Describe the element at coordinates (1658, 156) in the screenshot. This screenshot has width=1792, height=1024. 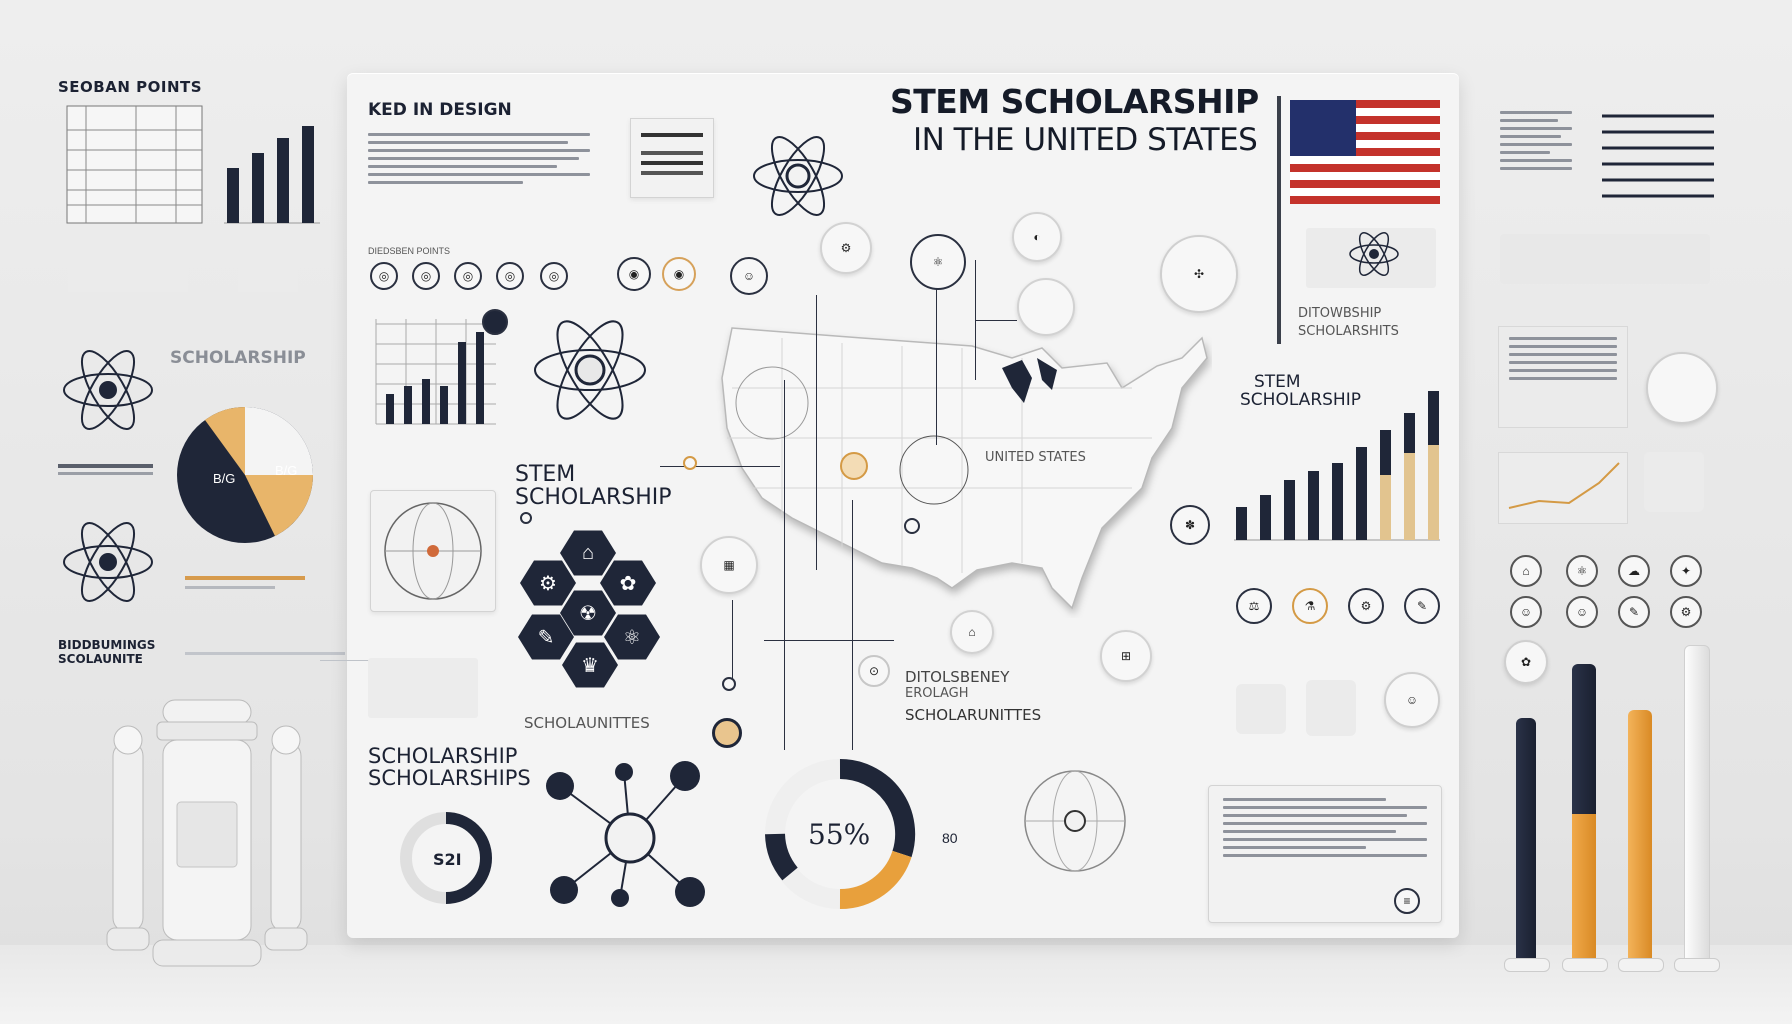
I see `pencils-icon` at that location.